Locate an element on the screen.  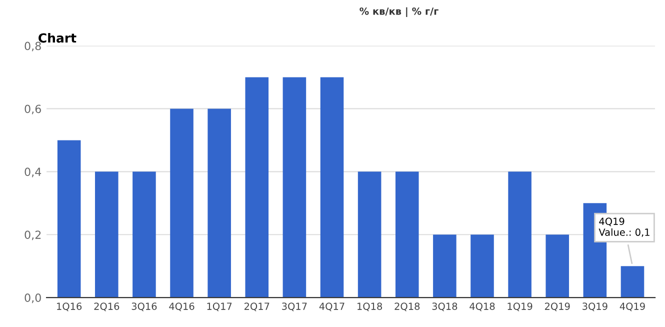
x-tick-label: 3Q18 is located at coordinates (445, 307).